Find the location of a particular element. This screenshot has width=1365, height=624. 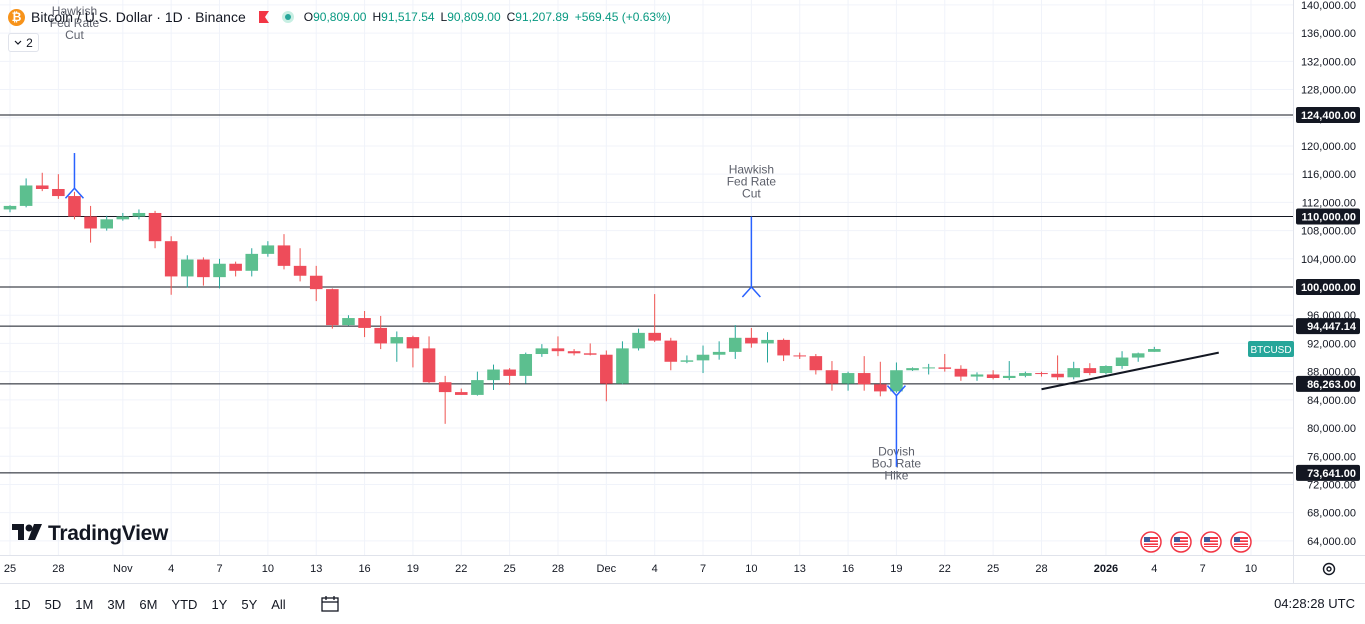

calendar-icon is located at coordinates (330, 604).